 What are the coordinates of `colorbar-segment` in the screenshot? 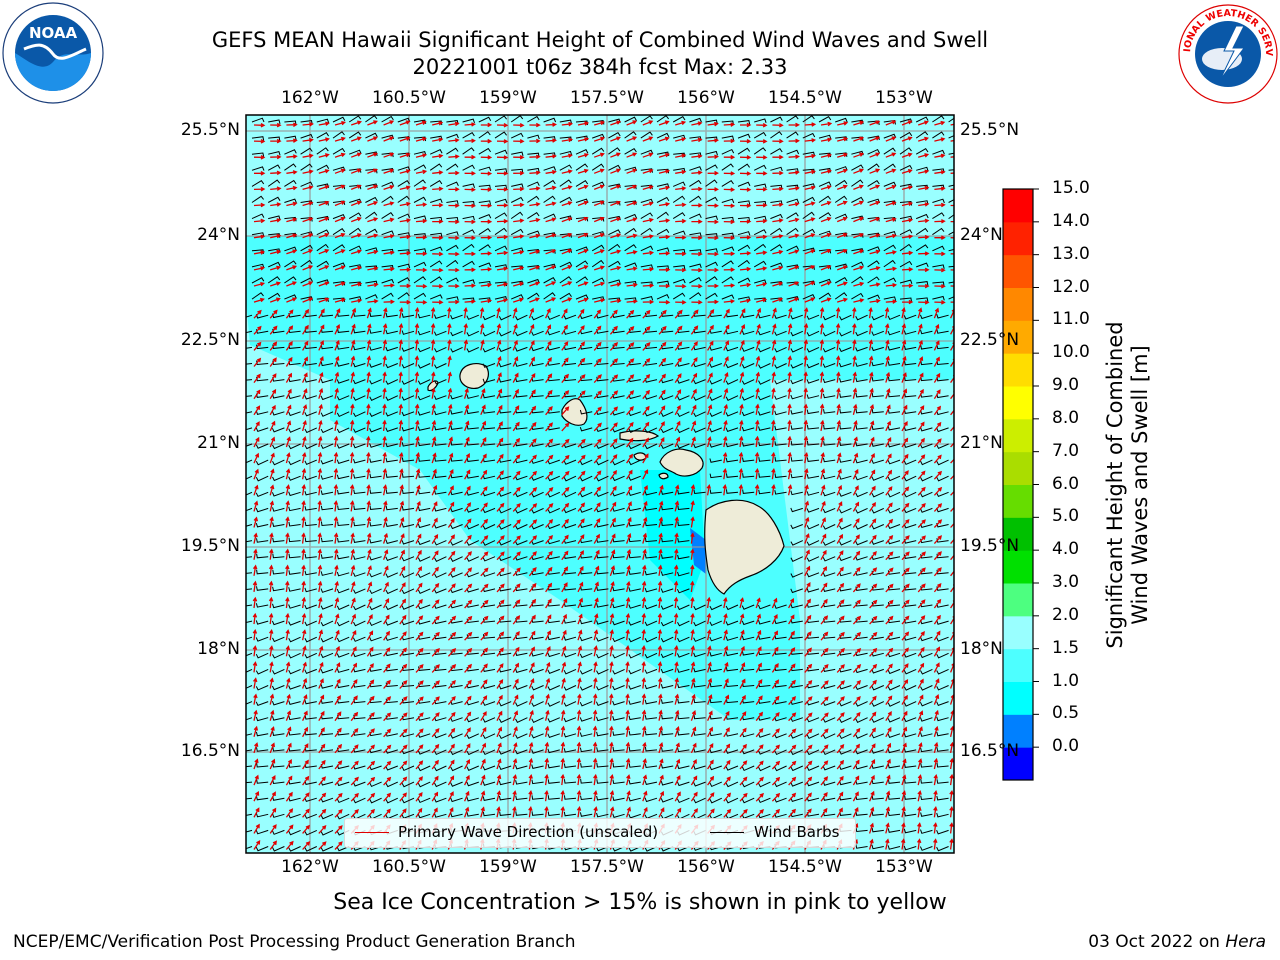 It's located at (1018, 403).